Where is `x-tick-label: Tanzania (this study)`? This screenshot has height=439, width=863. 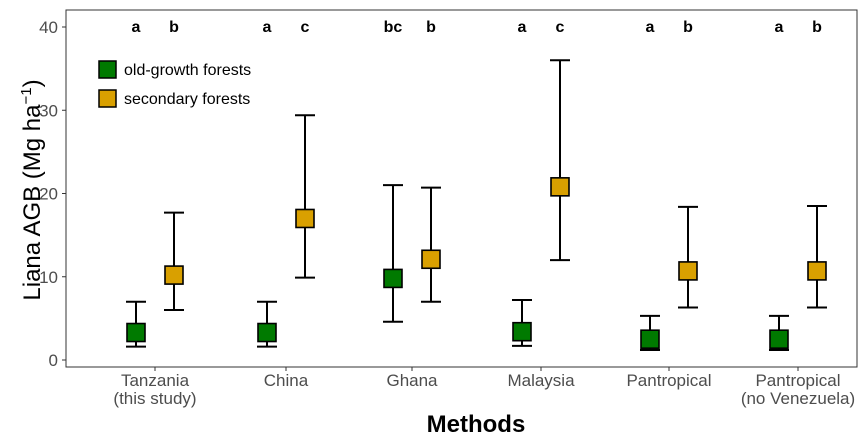 x-tick-label: Tanzania (this study) is located at coordinates (154, 389).